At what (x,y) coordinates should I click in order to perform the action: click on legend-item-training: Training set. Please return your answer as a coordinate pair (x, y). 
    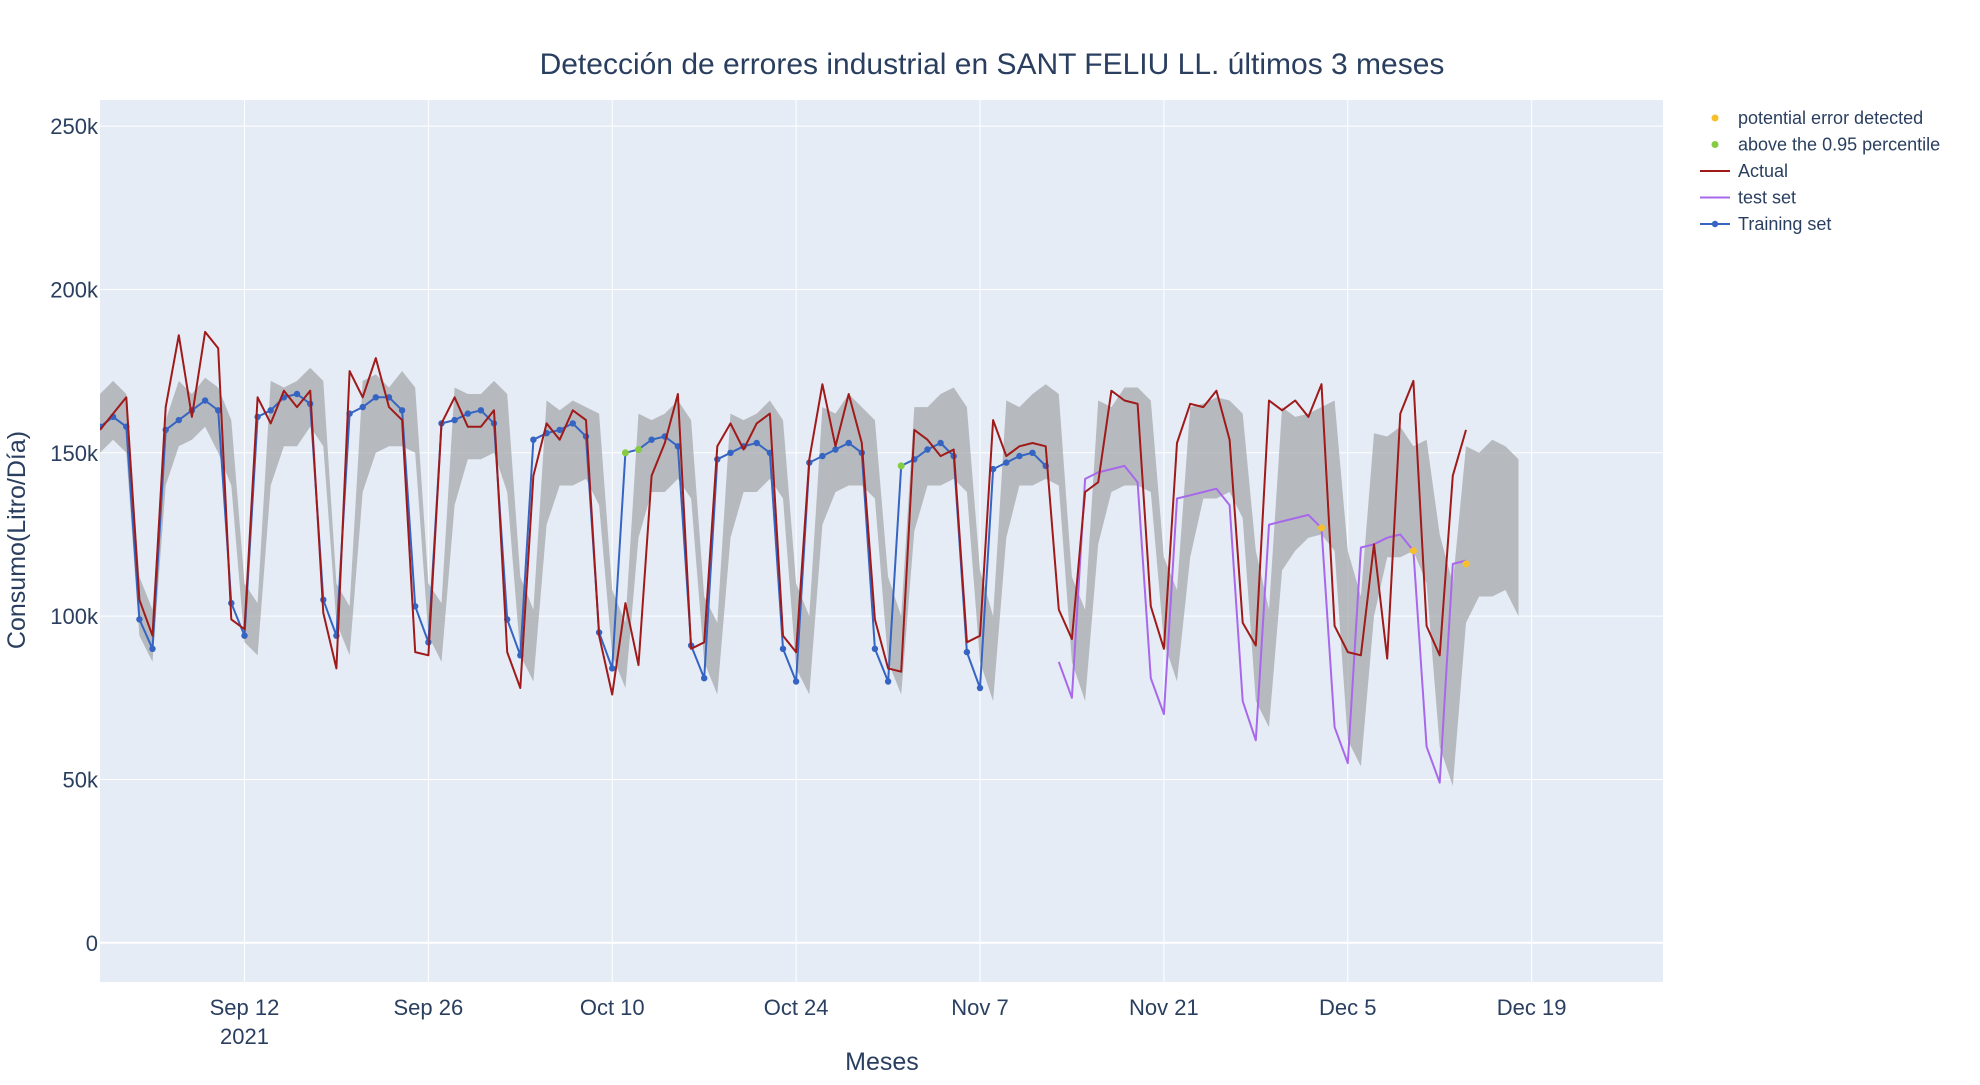
    Looking at the image, I should click on (1765, 224).